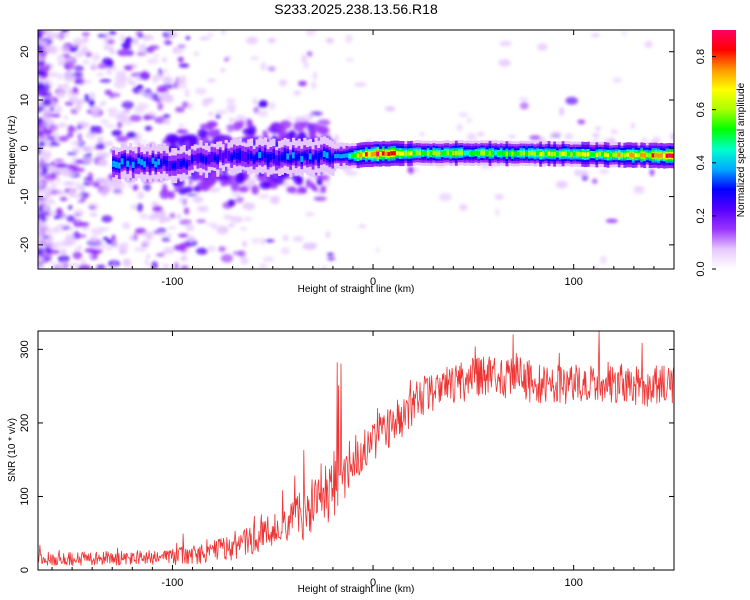  What do you see at coordinates (25, 100) in the screenshot?
I see `y-tick-label: 10` at bounding box center [25, 100].